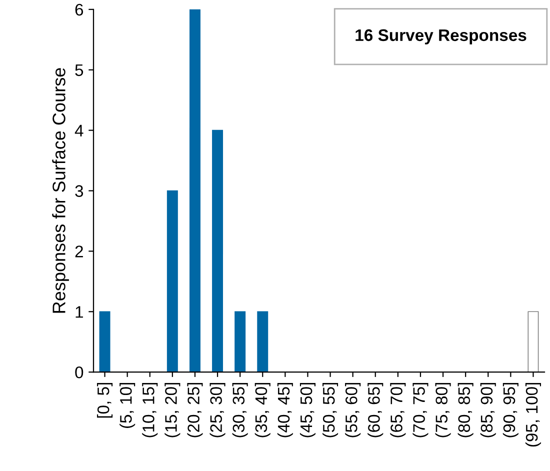 This screenshot has width=550, height=471. What do you see at coordinates (79, 252) in the screenshot?
I see `y-tick-label: 2` at bounding box center [79, 252].